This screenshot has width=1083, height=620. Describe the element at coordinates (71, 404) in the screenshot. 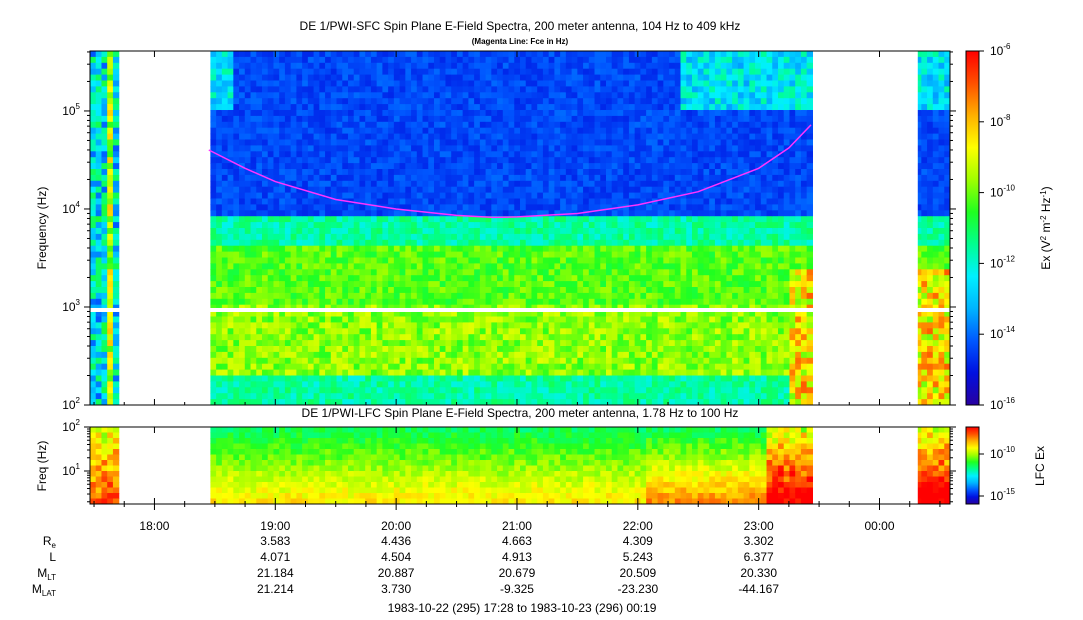

I see `sfc-y-tick-label: 10²` at that location.